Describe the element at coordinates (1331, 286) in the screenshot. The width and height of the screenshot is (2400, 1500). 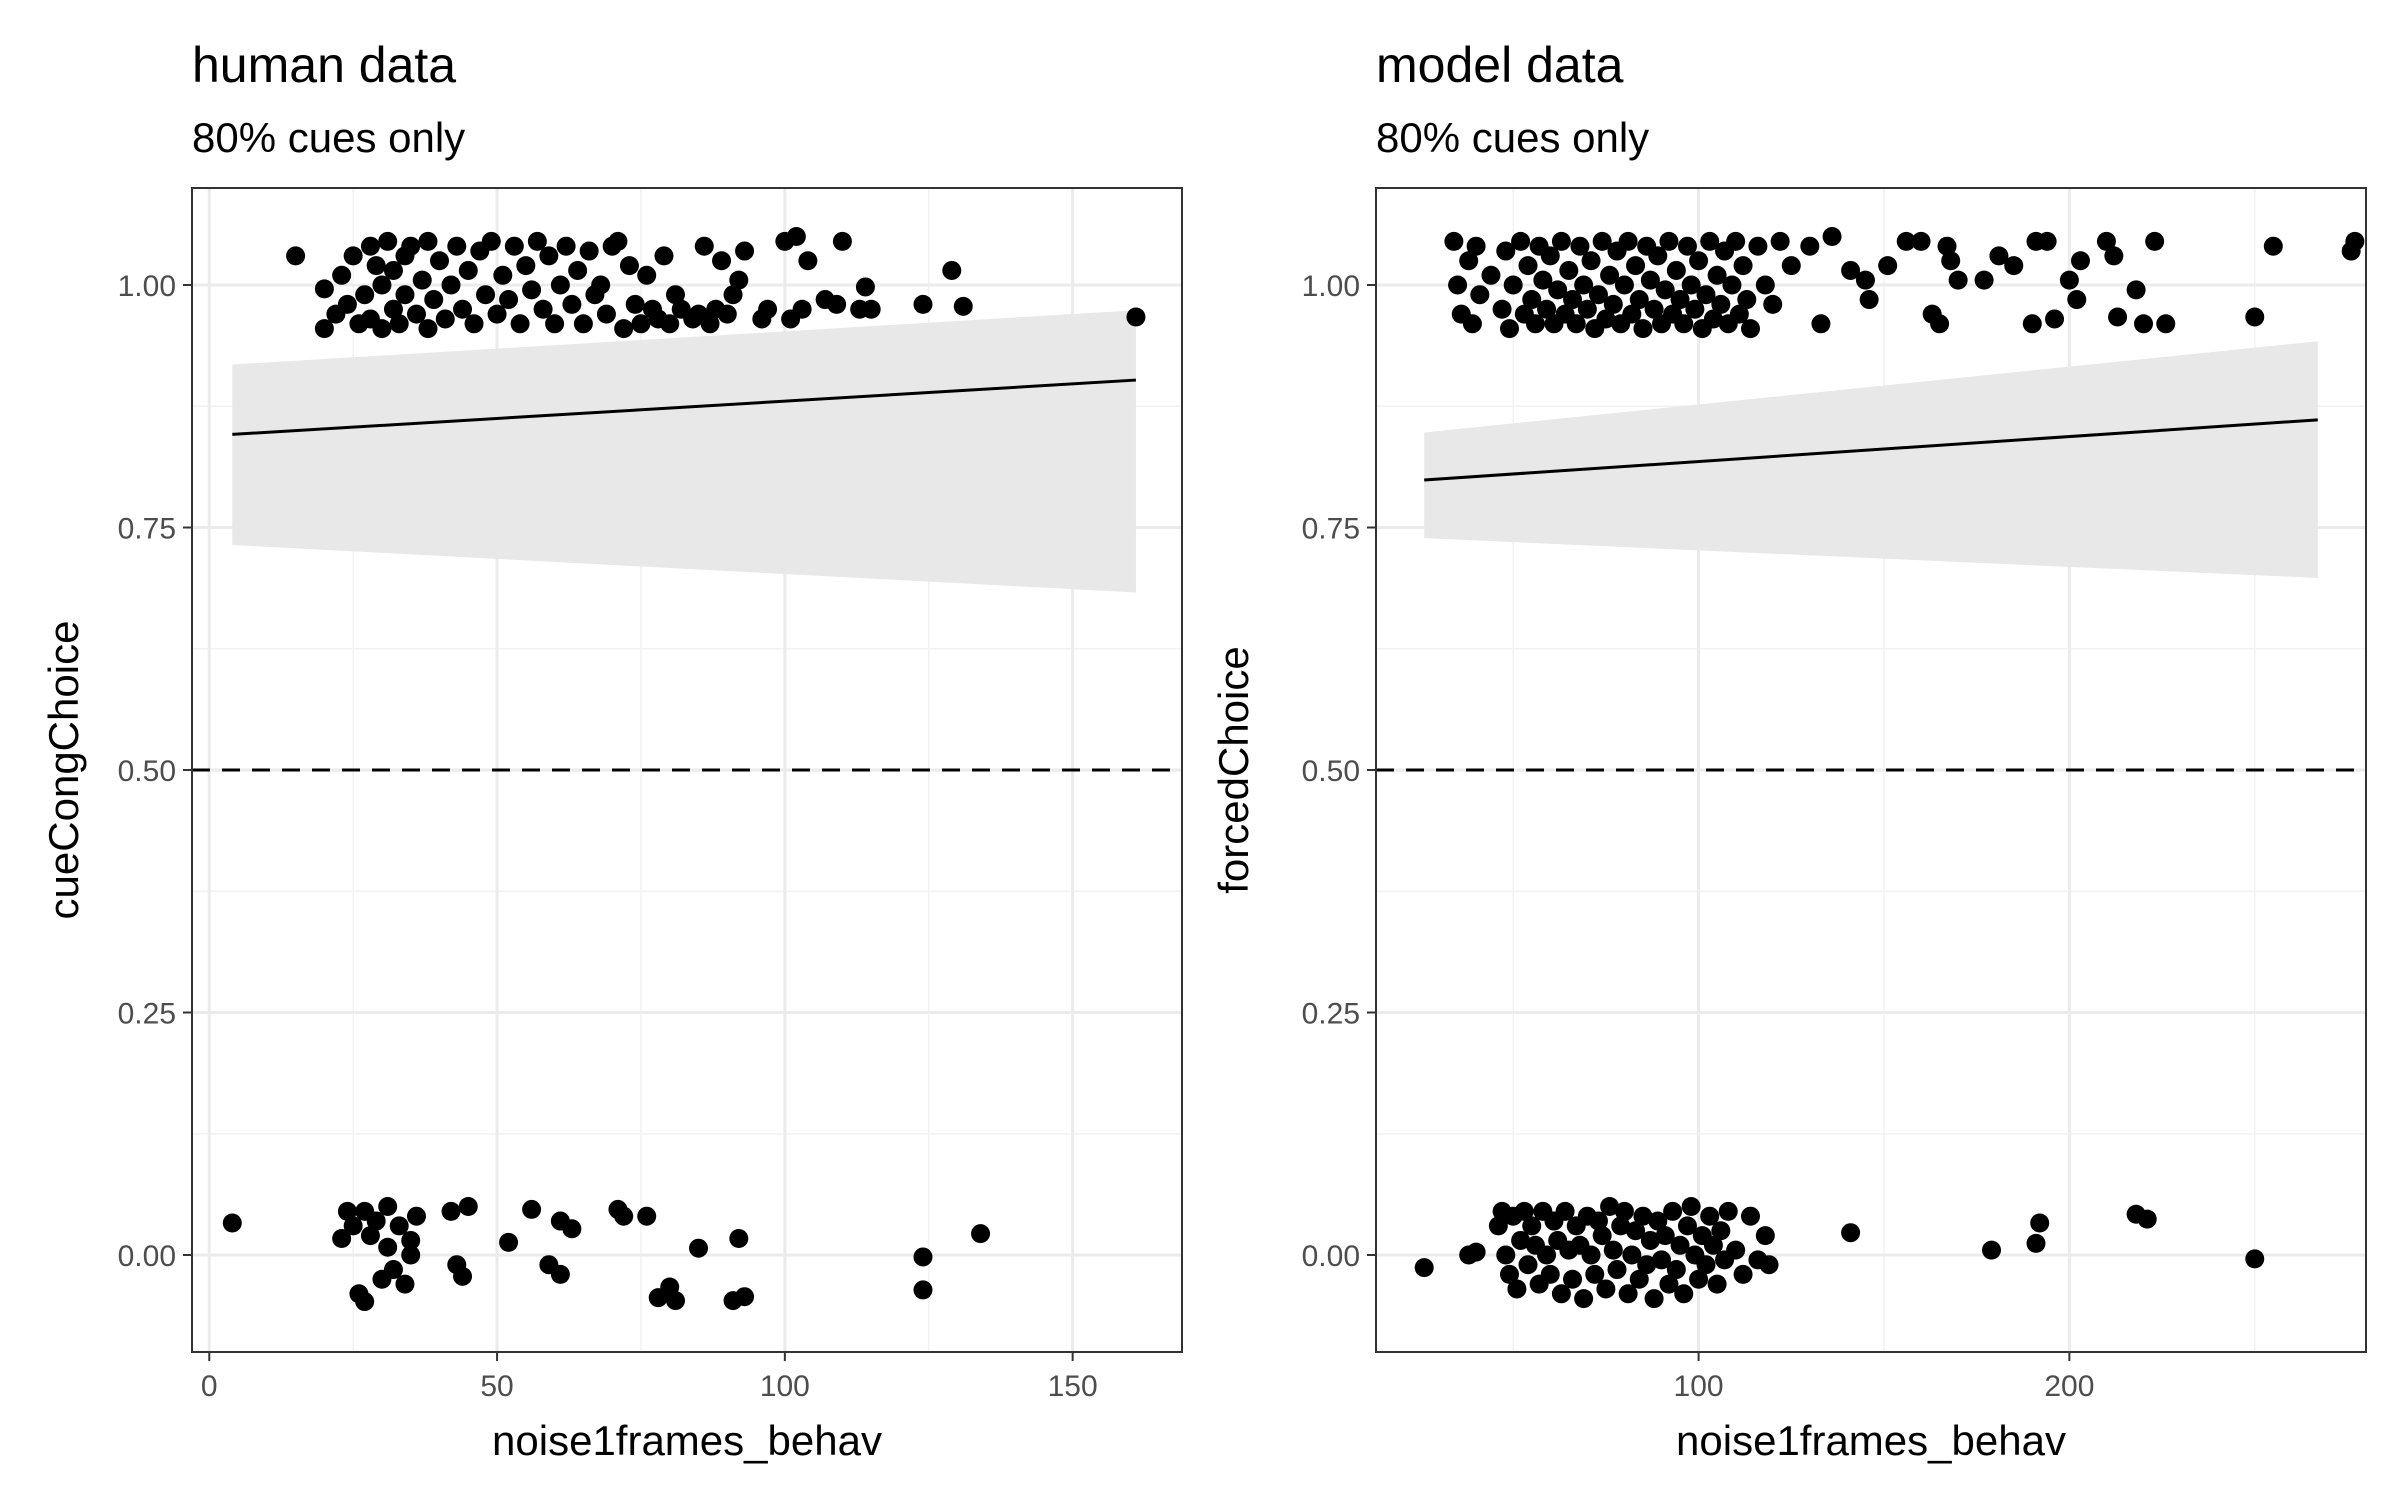
I see `y-tick-label: 1.00` at that location.